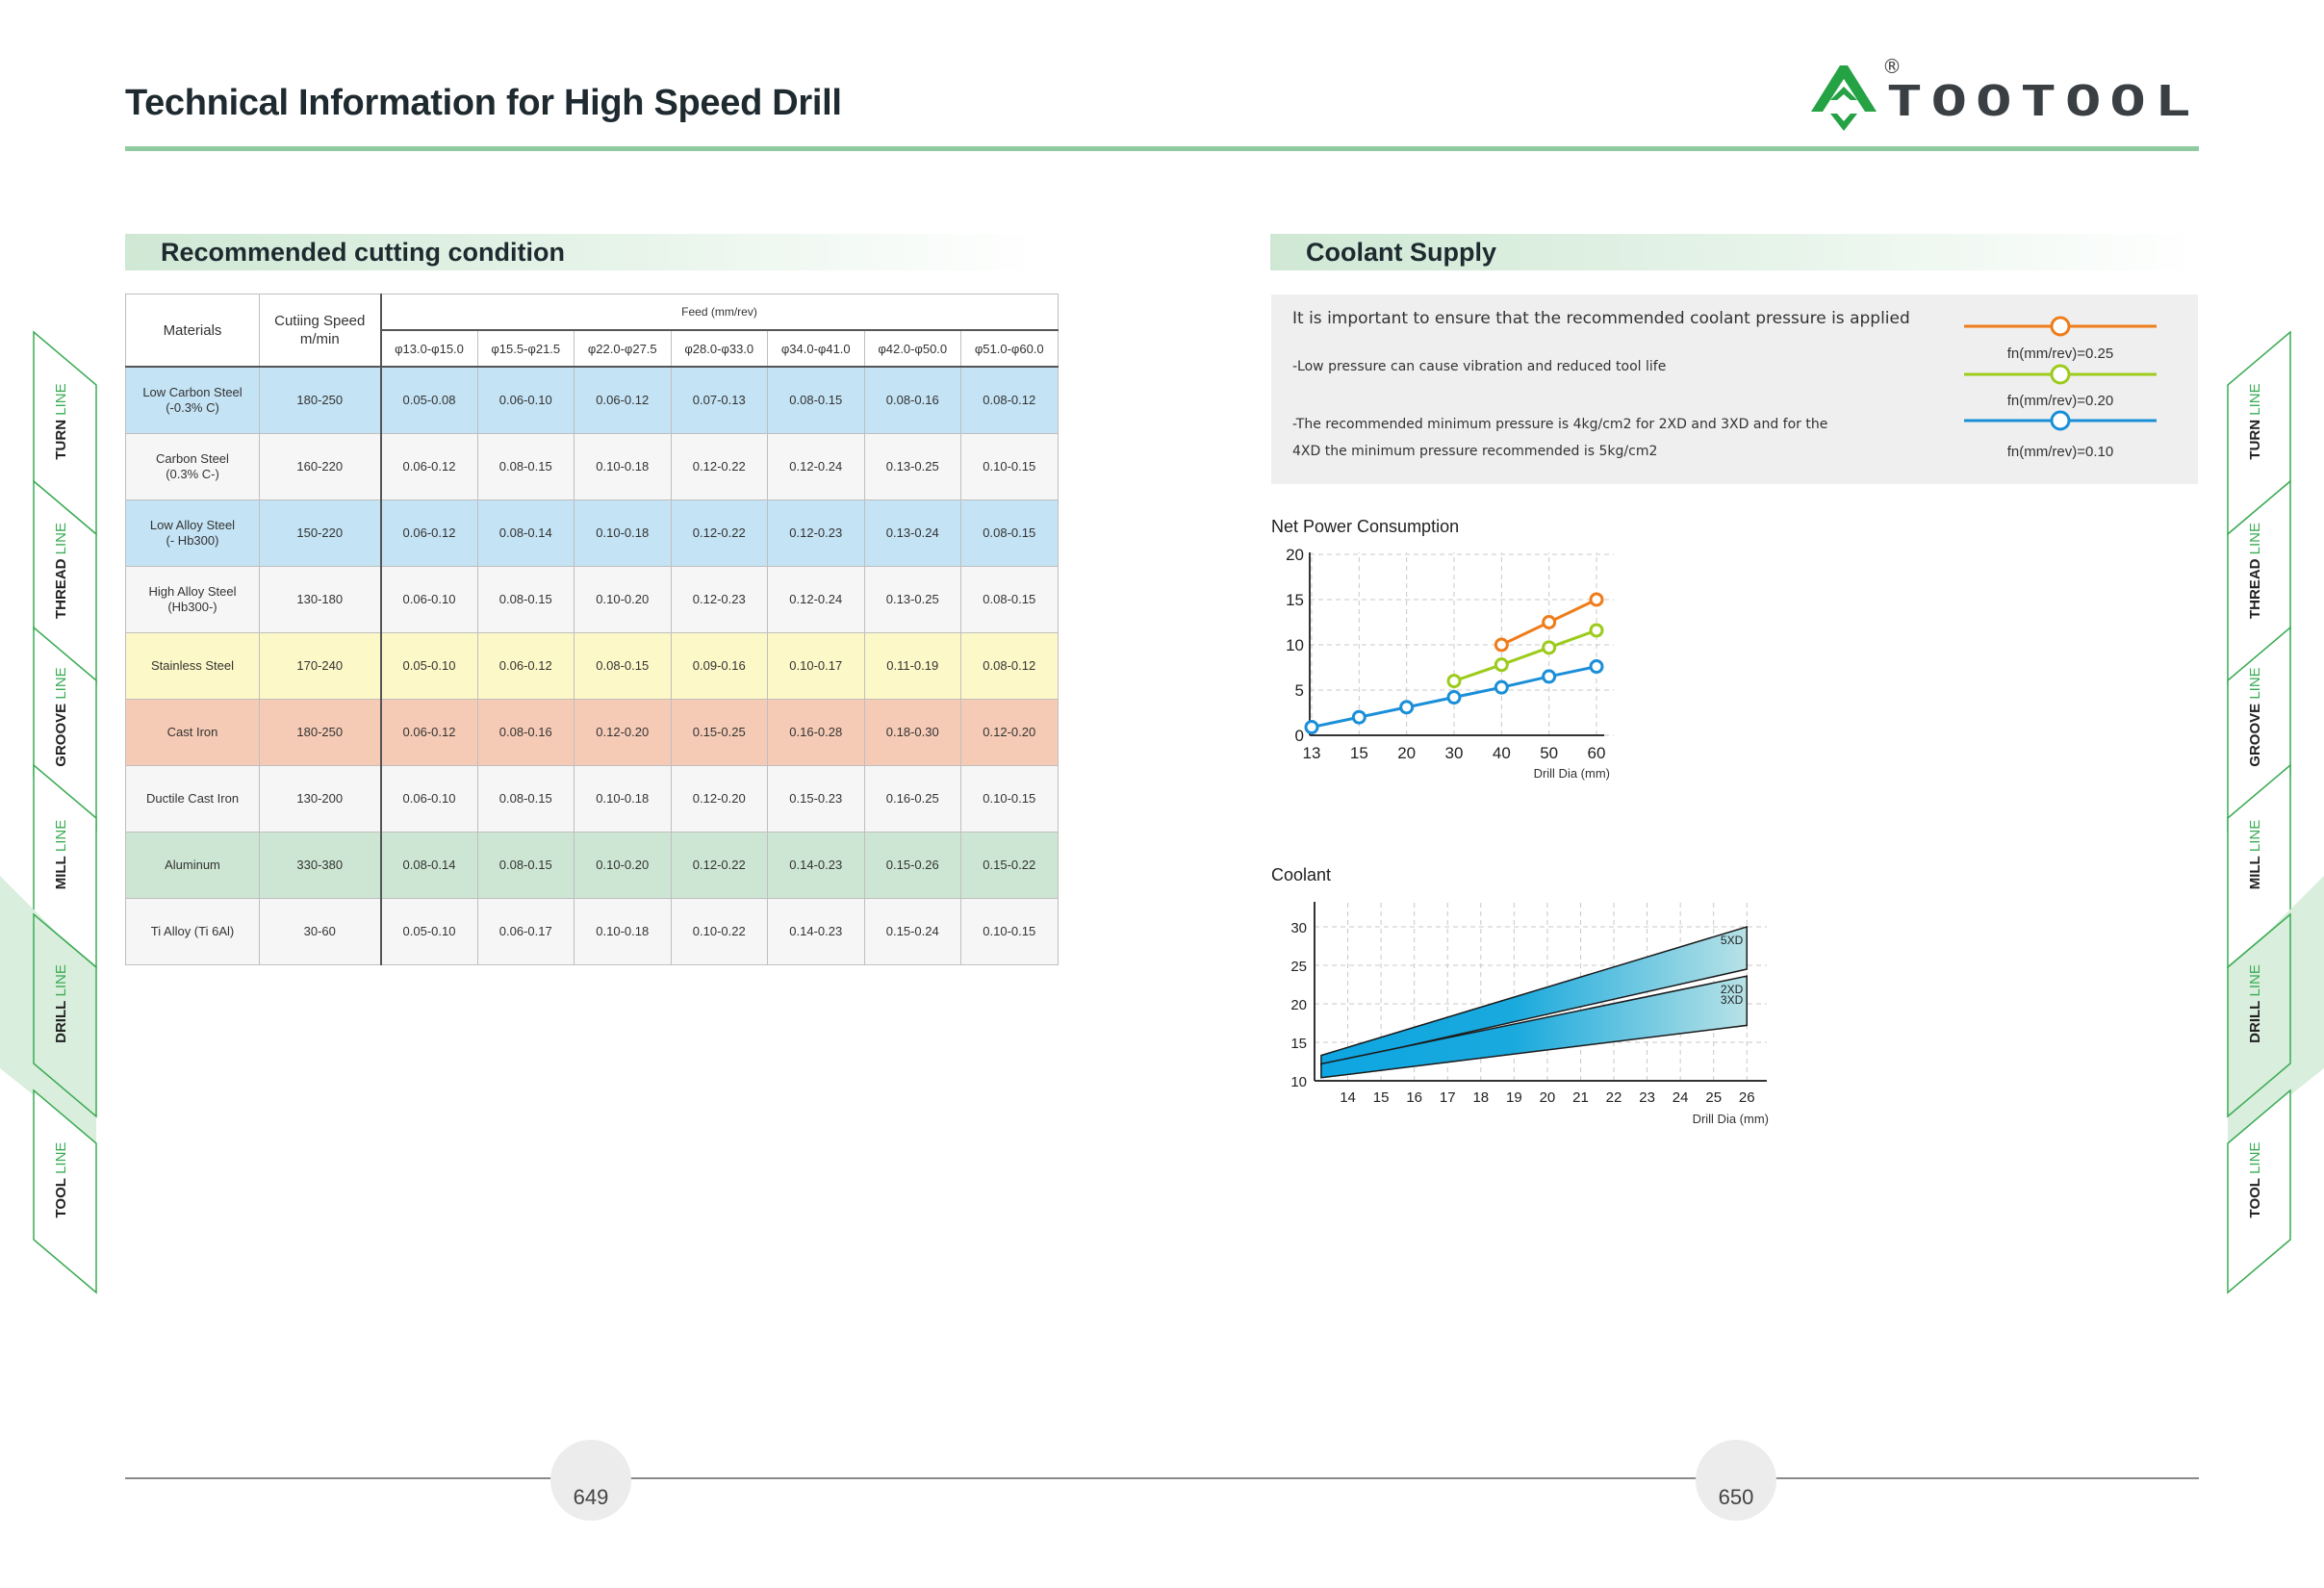  I want to click on material-cell: Ti Alloy (Ti 6Al), so click(193, 931).